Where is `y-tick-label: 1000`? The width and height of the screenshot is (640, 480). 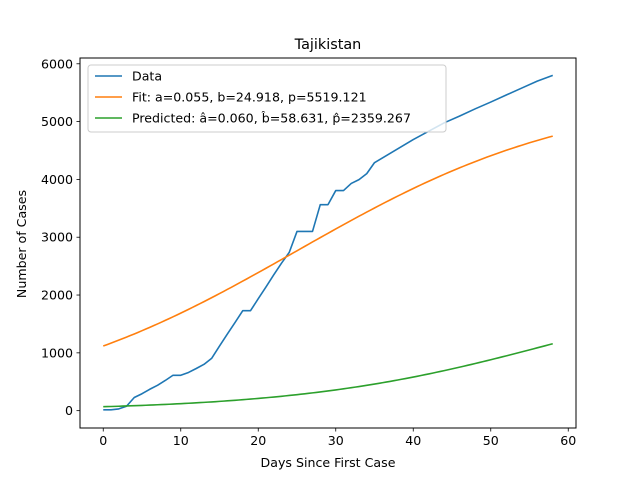
y-tick-label: 1000 is located at coordinates (57, 352).